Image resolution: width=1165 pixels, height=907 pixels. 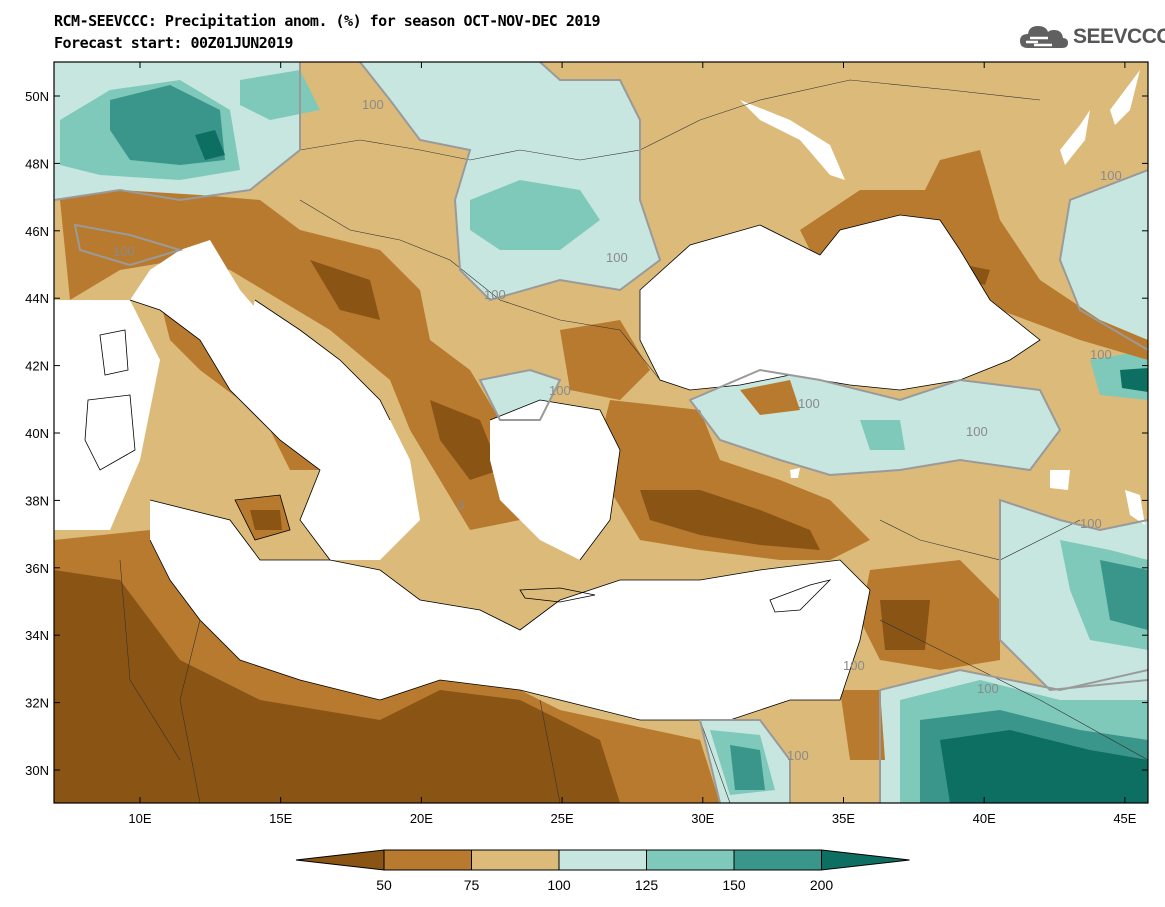 I want to click on lon-label: 15E, so click(x=280, y=818).